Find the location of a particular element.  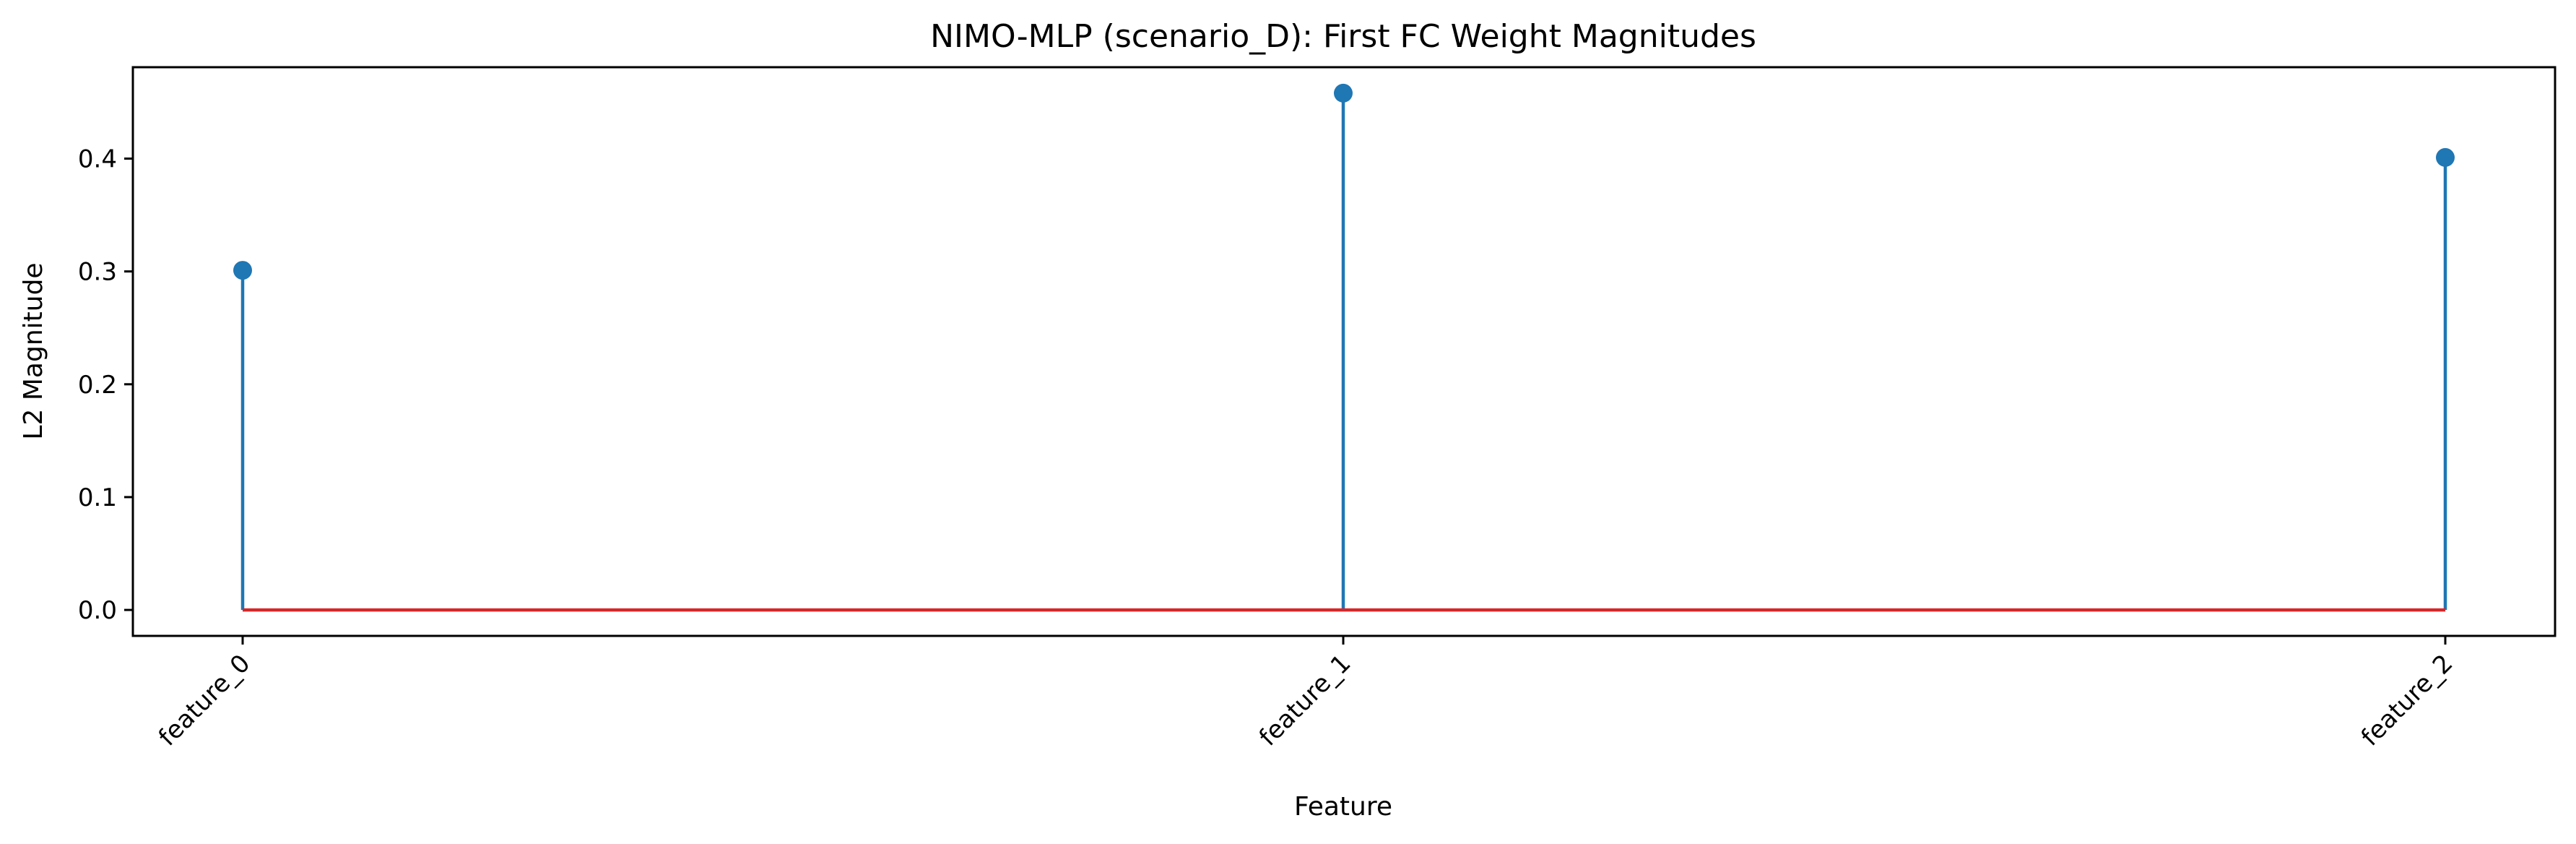

x-tick-label: feature_2 is located at coordinates (2407, 701).